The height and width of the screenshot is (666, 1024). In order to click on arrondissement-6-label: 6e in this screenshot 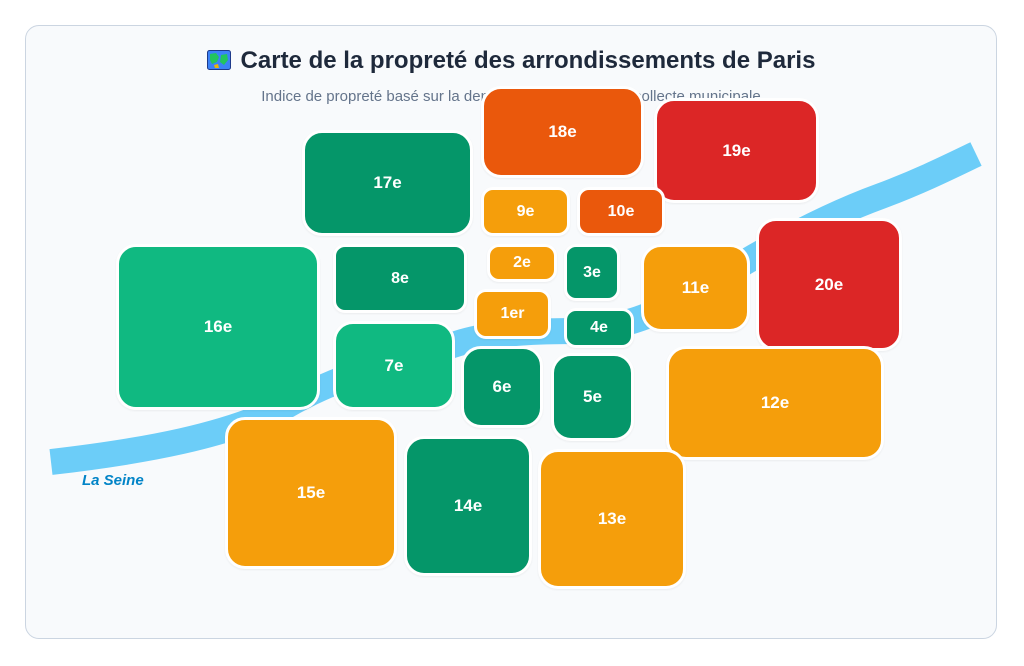, I will do `click(502, 386)`.